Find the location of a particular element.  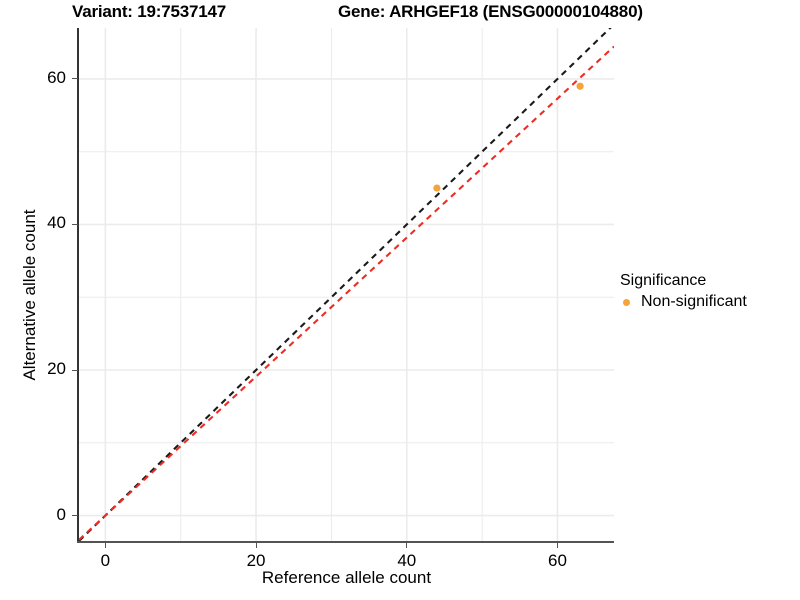

legend: Significance Non-significant is located at coordinates (708, 291).